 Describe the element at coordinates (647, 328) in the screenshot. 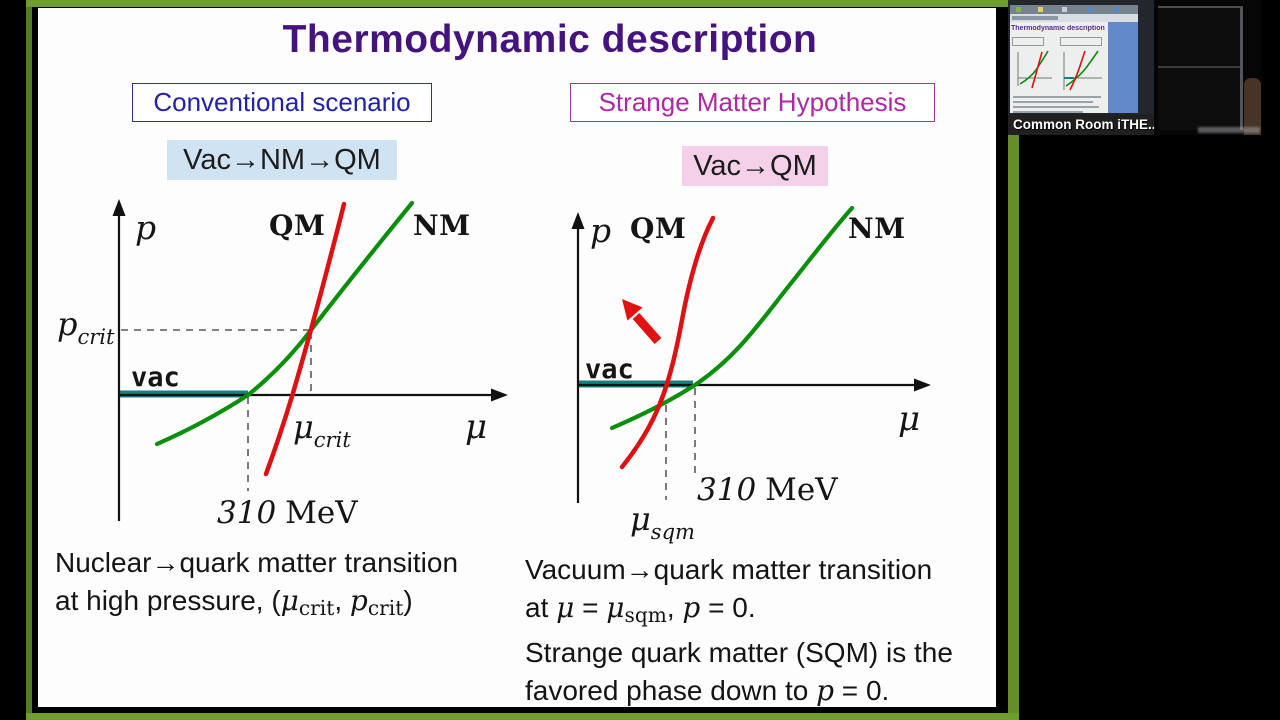

I see `red-pointer-arrow-shaft` at that location.